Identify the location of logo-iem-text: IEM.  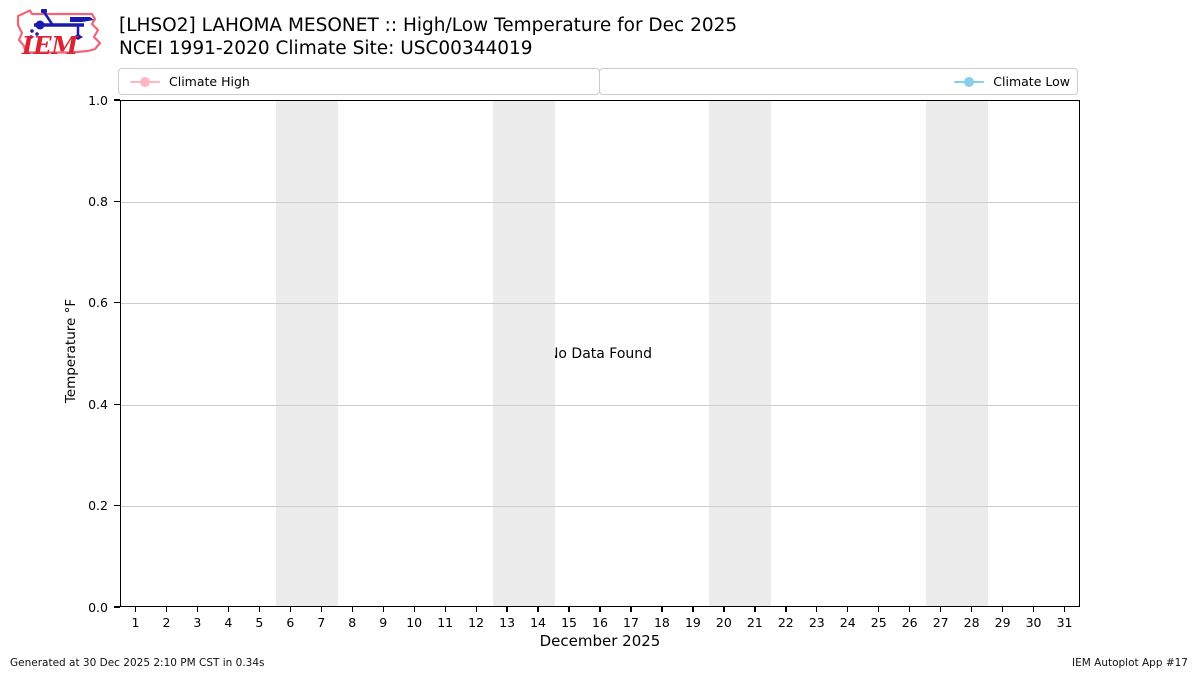
(50, 45).